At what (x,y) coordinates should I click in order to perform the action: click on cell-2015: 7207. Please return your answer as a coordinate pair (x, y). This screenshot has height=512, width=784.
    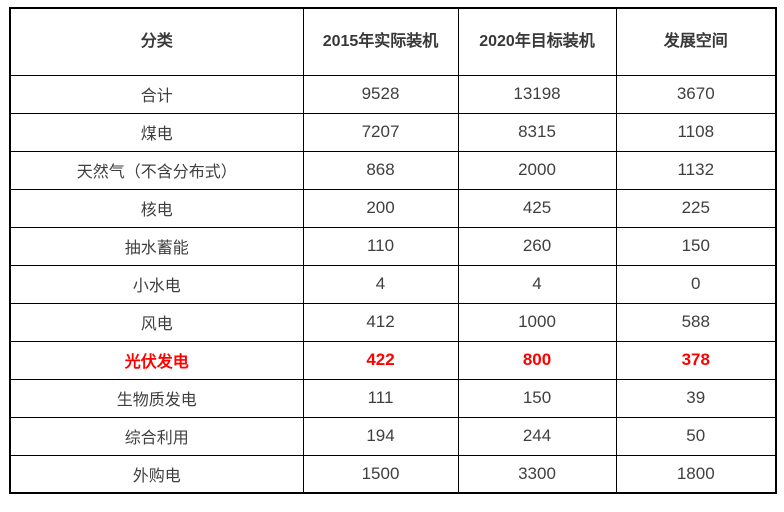
    Looking at the image, I should click on (380, 132).